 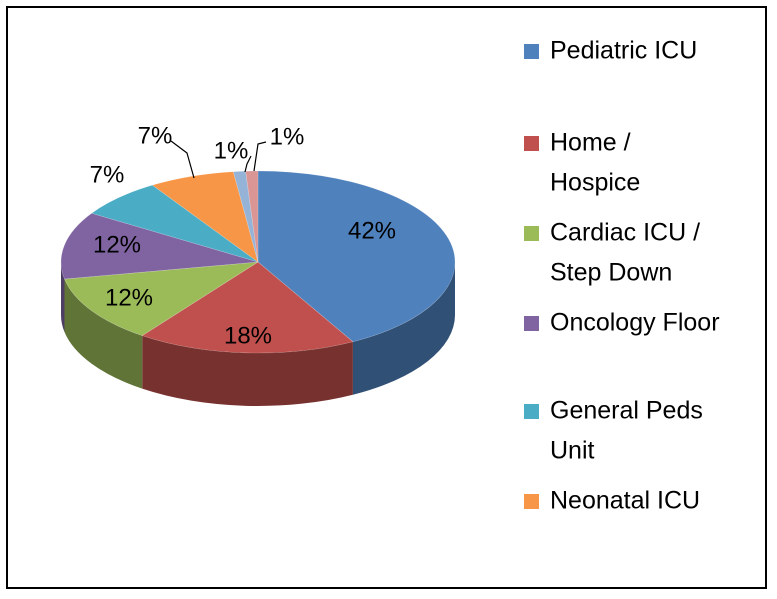 I want to click on legend-label: Cardiac ICU /, so click(x=625, y=233).